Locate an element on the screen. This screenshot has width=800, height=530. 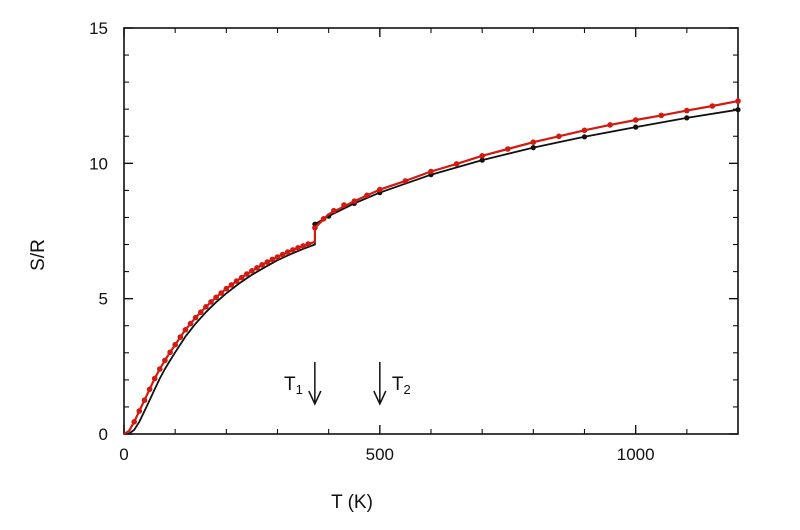
annotations: T1 T2 is located at coordinates (347, 384).